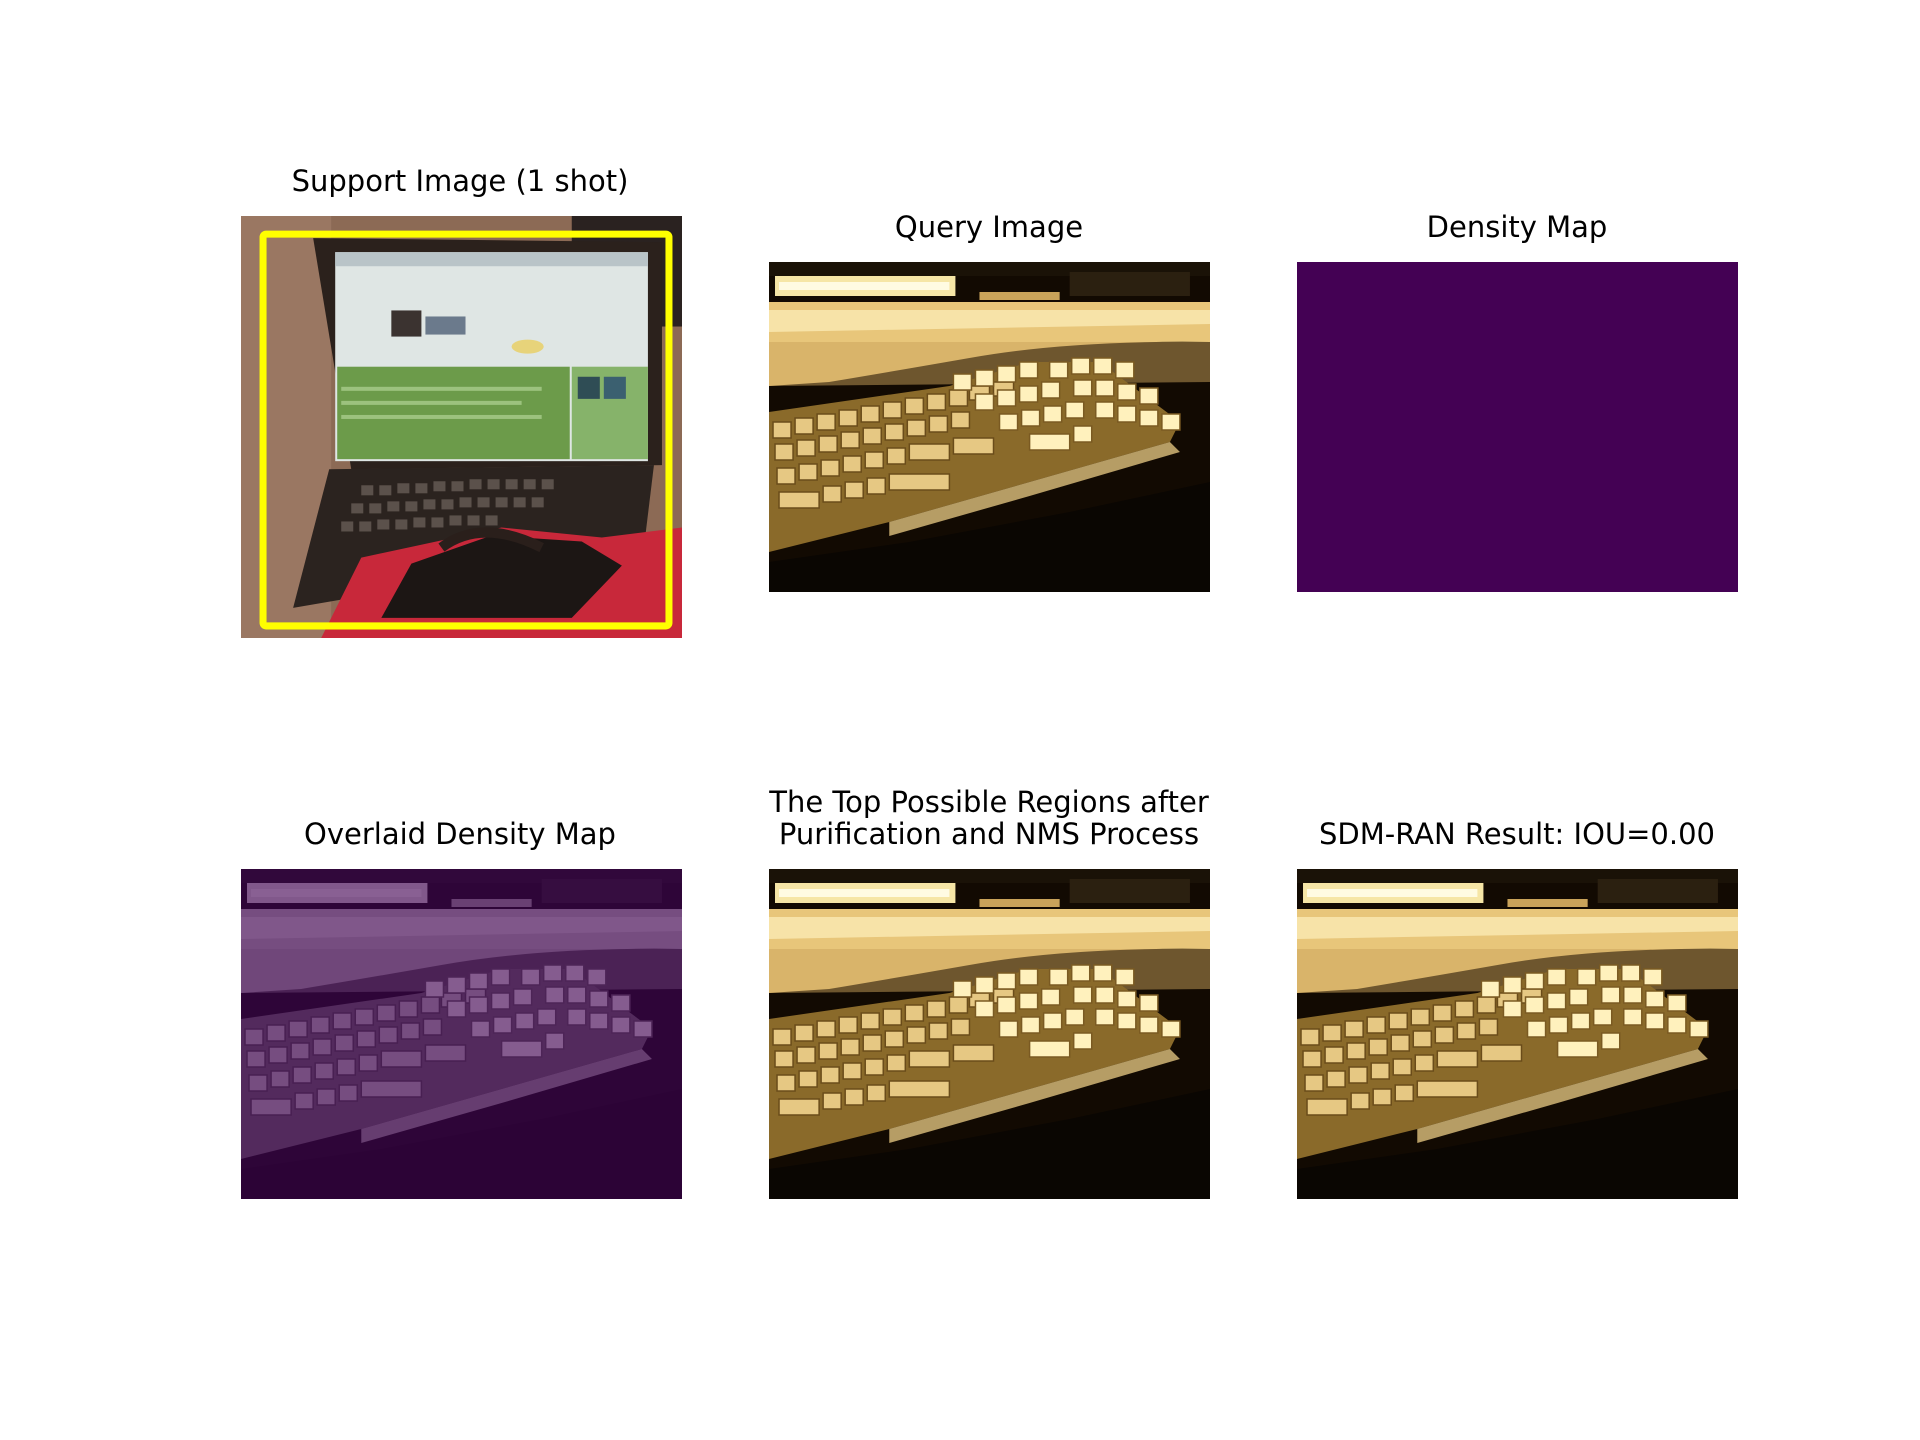 The image size is (1920, 1440). Describe the element at coordinates (460, 181) in the screenshot. I see `support-image-title: Support Image (1 shot)` at that location.